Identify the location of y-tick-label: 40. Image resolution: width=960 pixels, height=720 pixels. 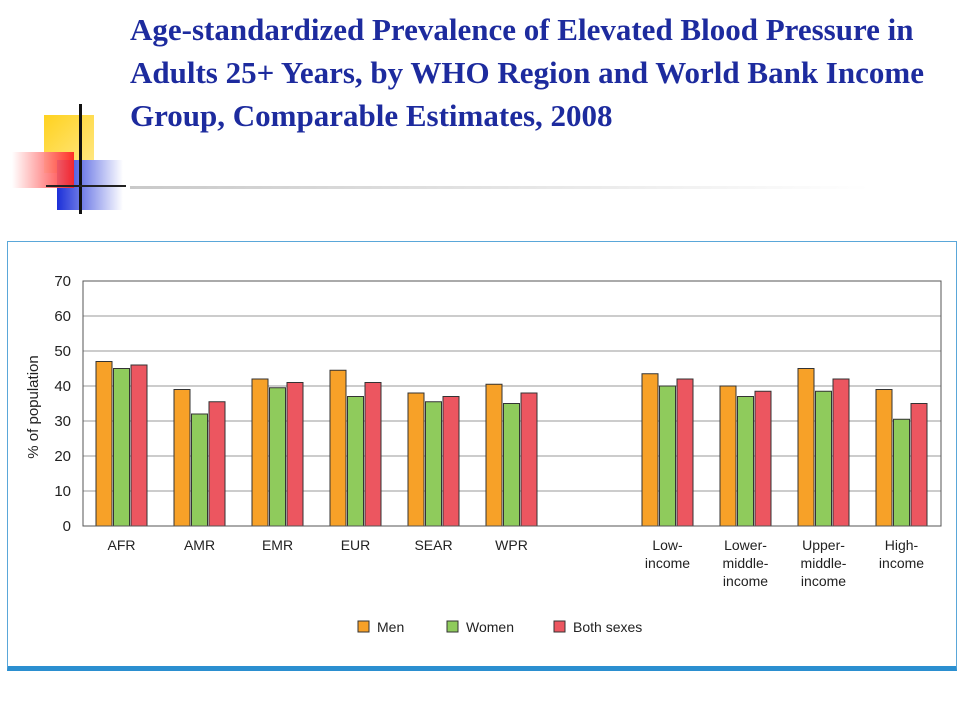
(62, 386).